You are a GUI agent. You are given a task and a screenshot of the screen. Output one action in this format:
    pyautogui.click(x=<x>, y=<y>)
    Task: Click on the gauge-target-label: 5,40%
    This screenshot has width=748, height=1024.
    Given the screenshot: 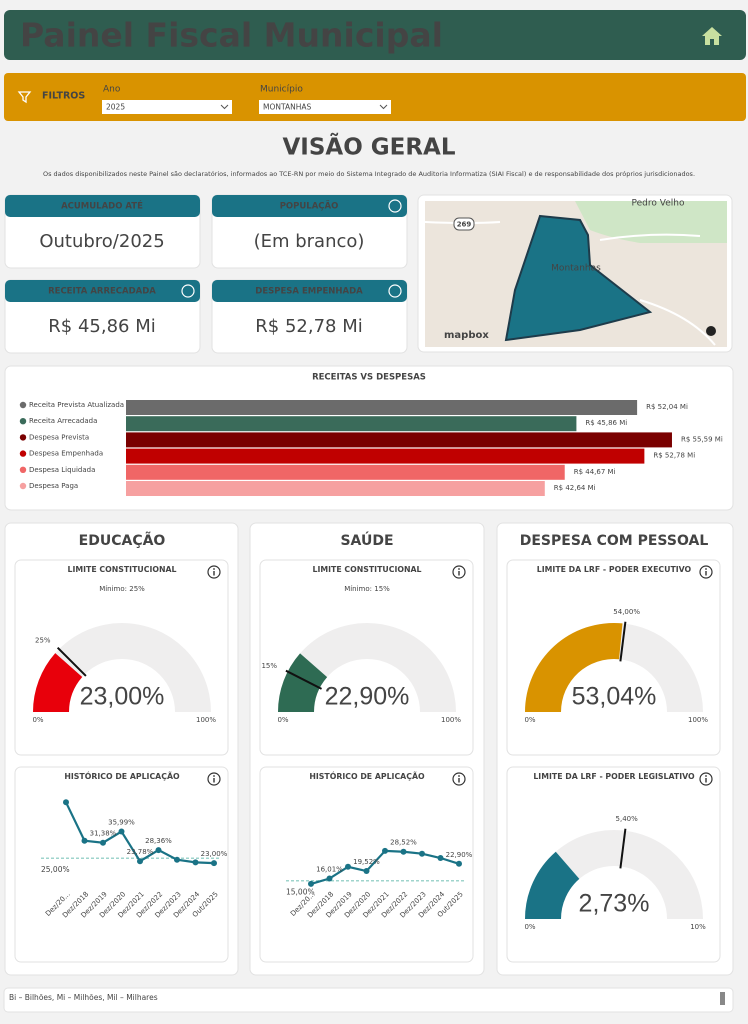 What is the action you would take?
    pyautogui.click(x=627, y=819)
    